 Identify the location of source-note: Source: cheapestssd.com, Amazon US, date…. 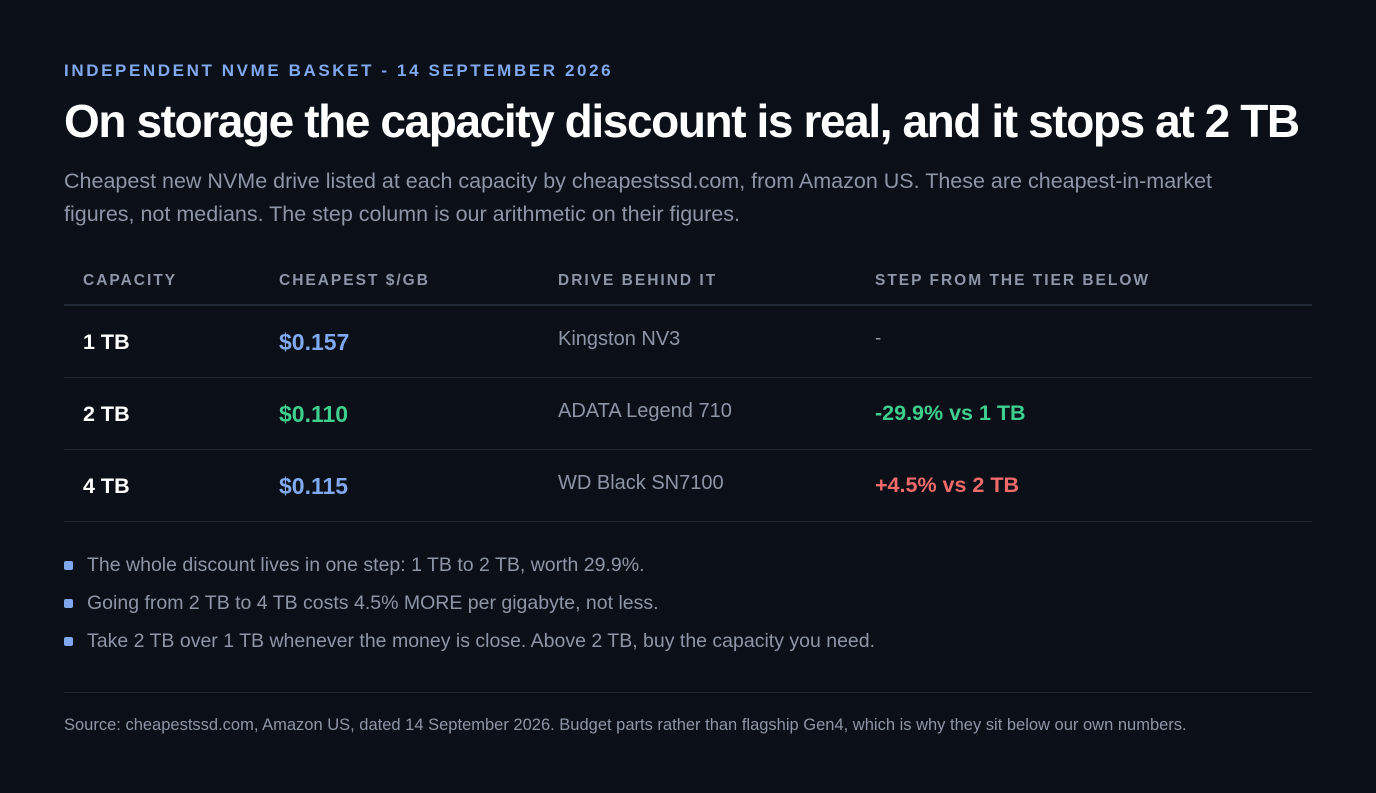
(625, 725).